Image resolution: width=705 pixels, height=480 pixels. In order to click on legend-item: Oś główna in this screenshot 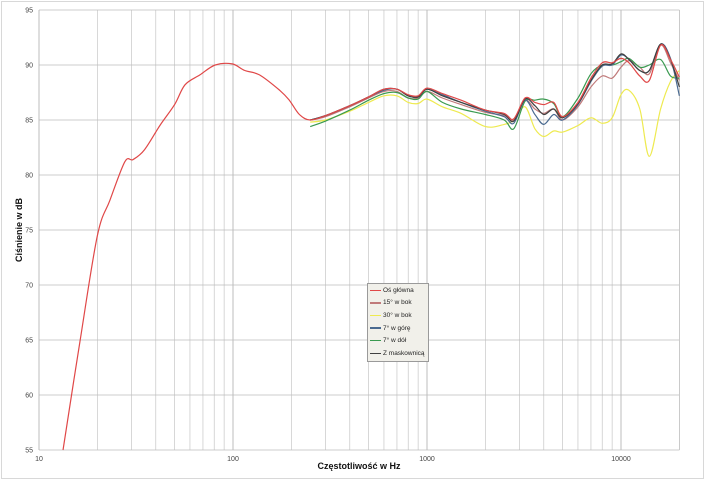, I will do `click(398, 290)`.